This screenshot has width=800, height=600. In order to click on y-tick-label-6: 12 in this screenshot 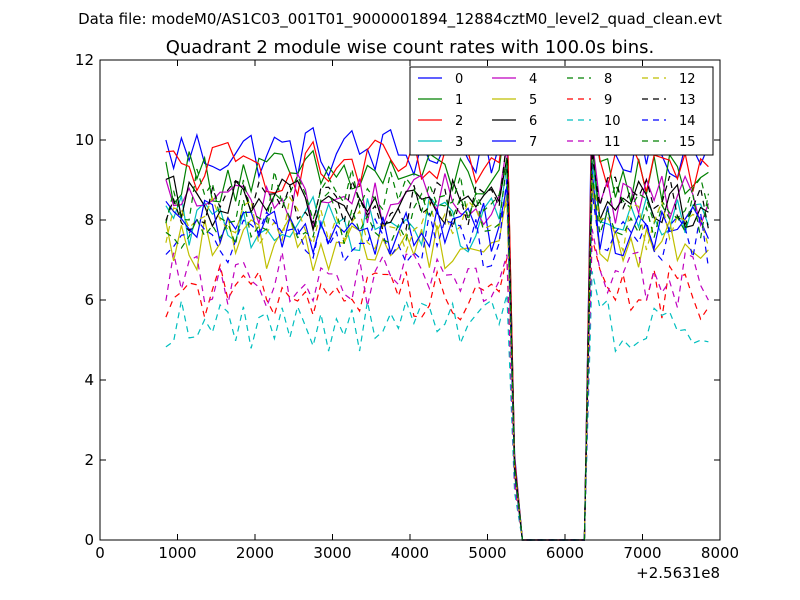, I will do `click(84, 60)`.